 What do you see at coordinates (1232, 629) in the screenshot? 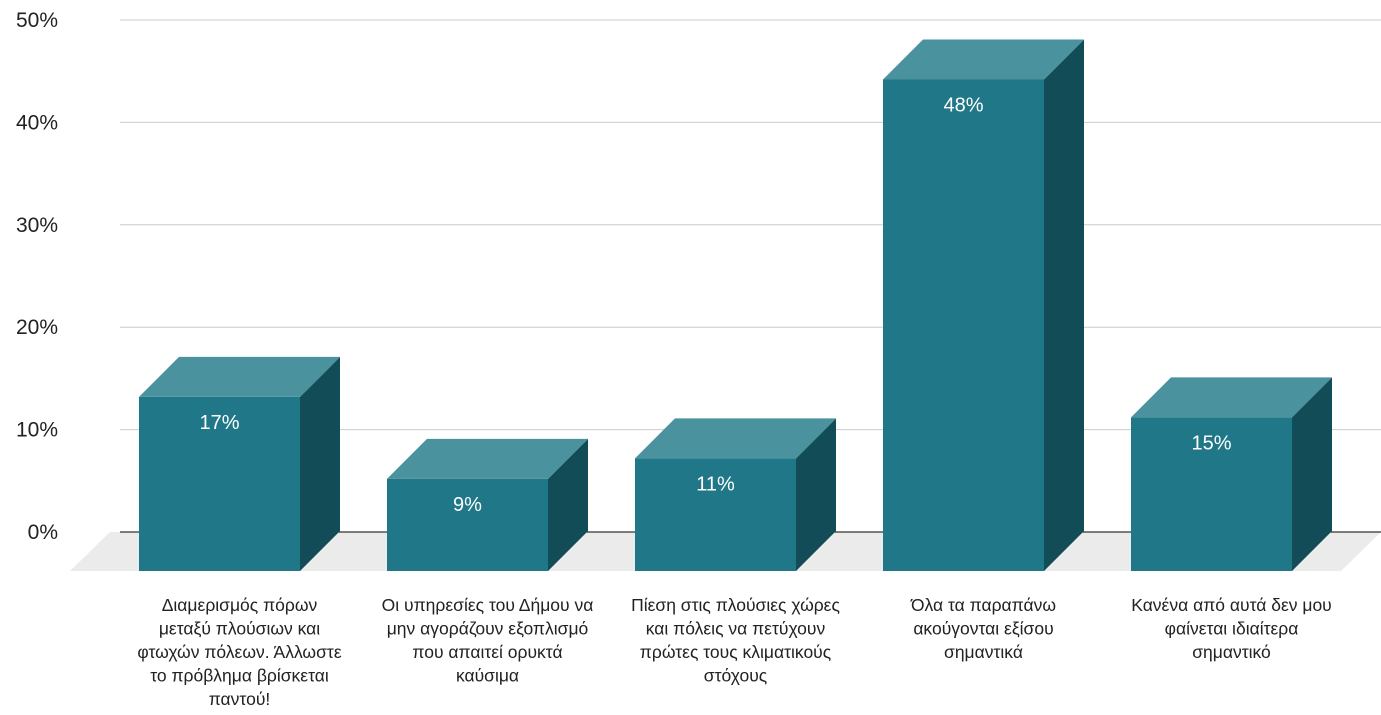
I see `category-label: φαίνεται ιδιαίτερα` at bounding box center [1232, 629].